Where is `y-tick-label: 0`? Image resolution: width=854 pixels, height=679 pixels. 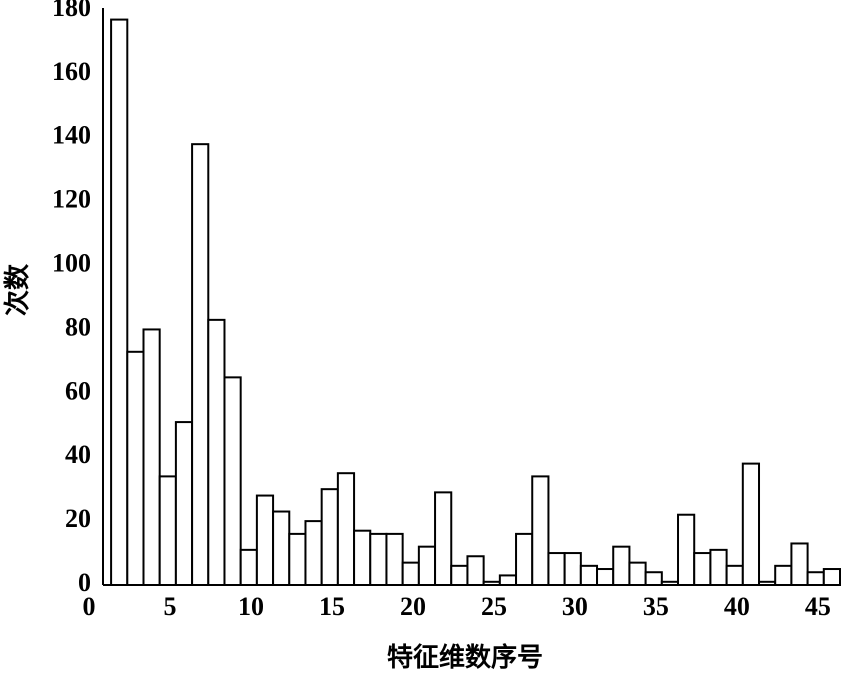
y-tick-label: 0 is located at coordinates (84, 582).